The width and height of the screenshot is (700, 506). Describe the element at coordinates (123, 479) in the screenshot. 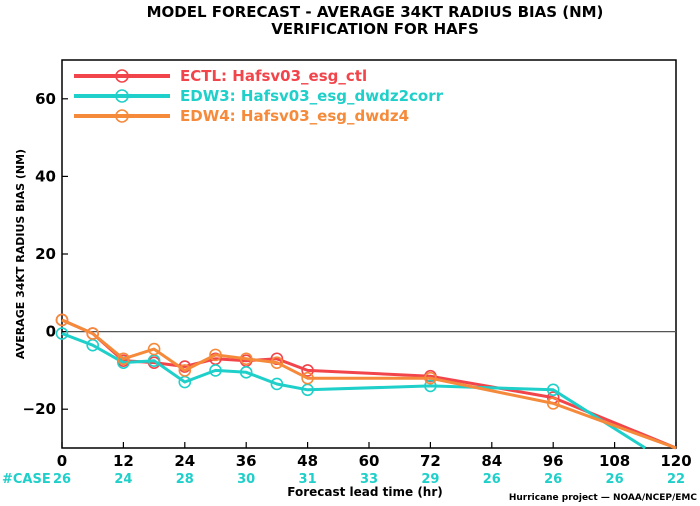

I see `case-count: 24` at that location.